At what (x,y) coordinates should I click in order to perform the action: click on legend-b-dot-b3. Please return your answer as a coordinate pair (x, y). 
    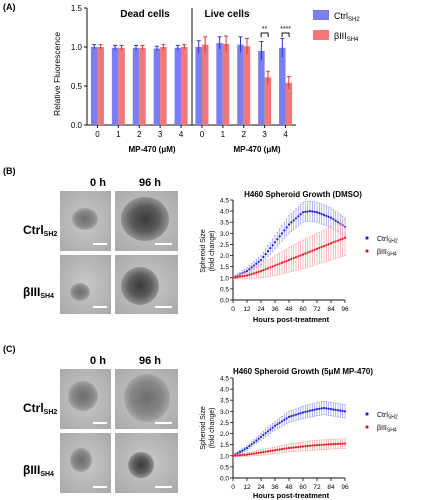
    Looking at the image, I should click on (367, 251).